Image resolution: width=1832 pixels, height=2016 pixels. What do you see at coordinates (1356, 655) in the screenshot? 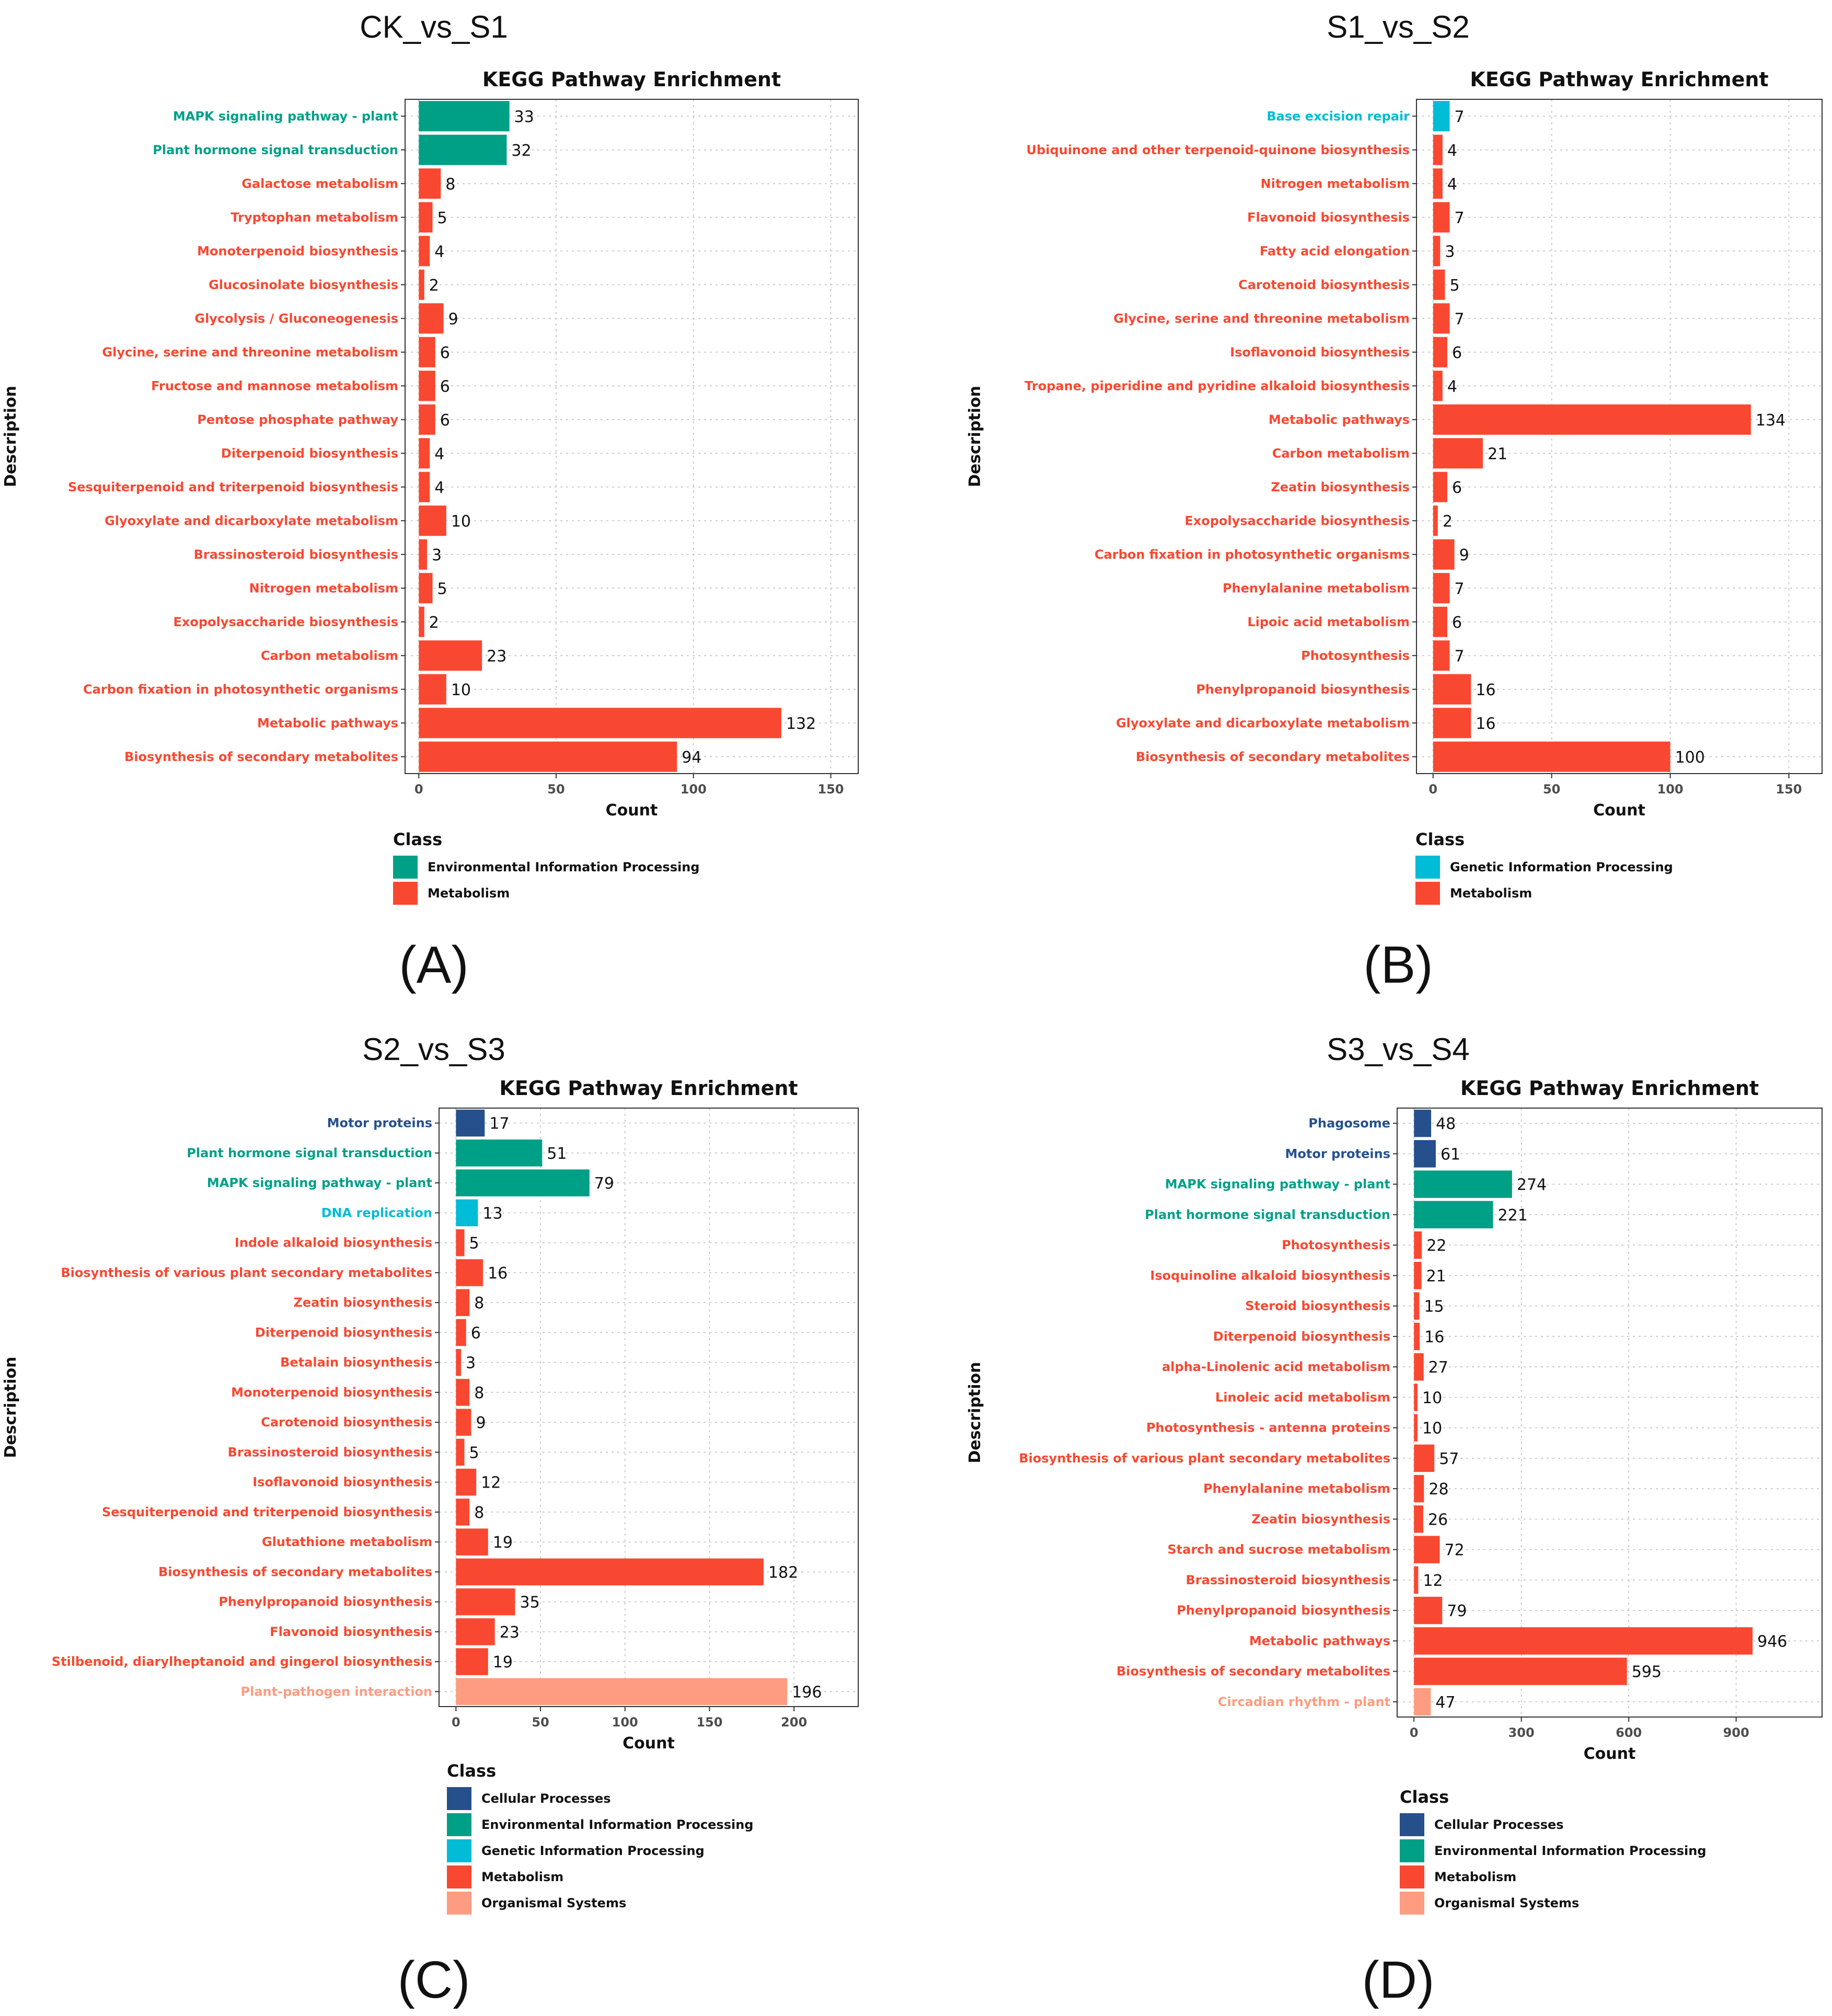
I see `category-label: Photosynthesis` at bounding box center [1356, 655].